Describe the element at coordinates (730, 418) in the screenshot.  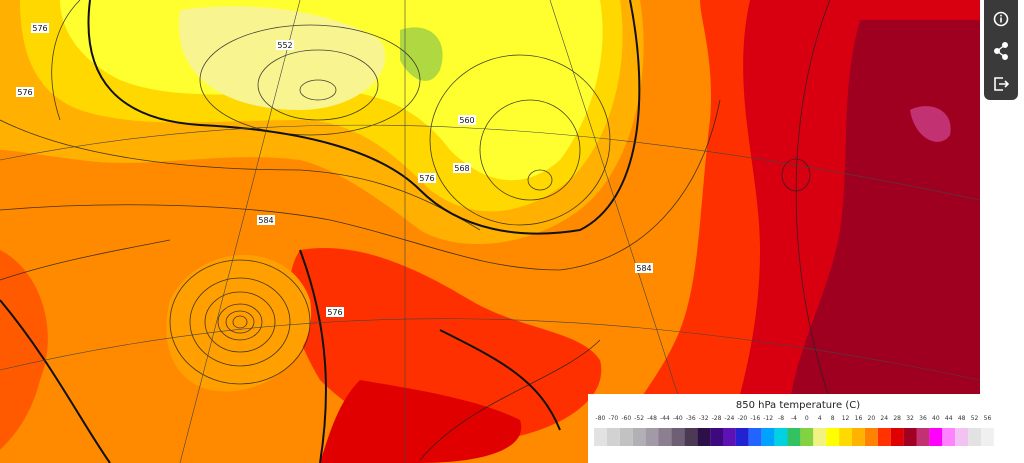
I see `legend-tick-label: -24` at that location.